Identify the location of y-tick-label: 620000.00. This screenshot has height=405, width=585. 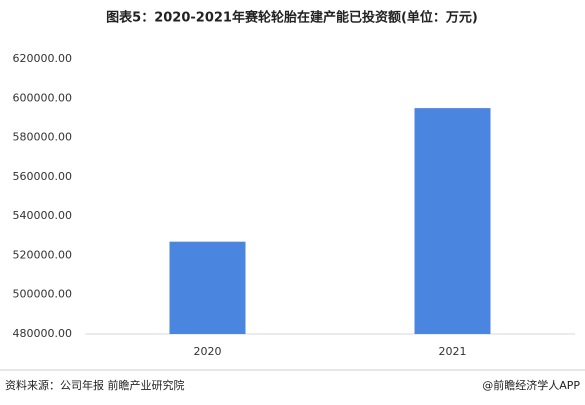
(43, 58).